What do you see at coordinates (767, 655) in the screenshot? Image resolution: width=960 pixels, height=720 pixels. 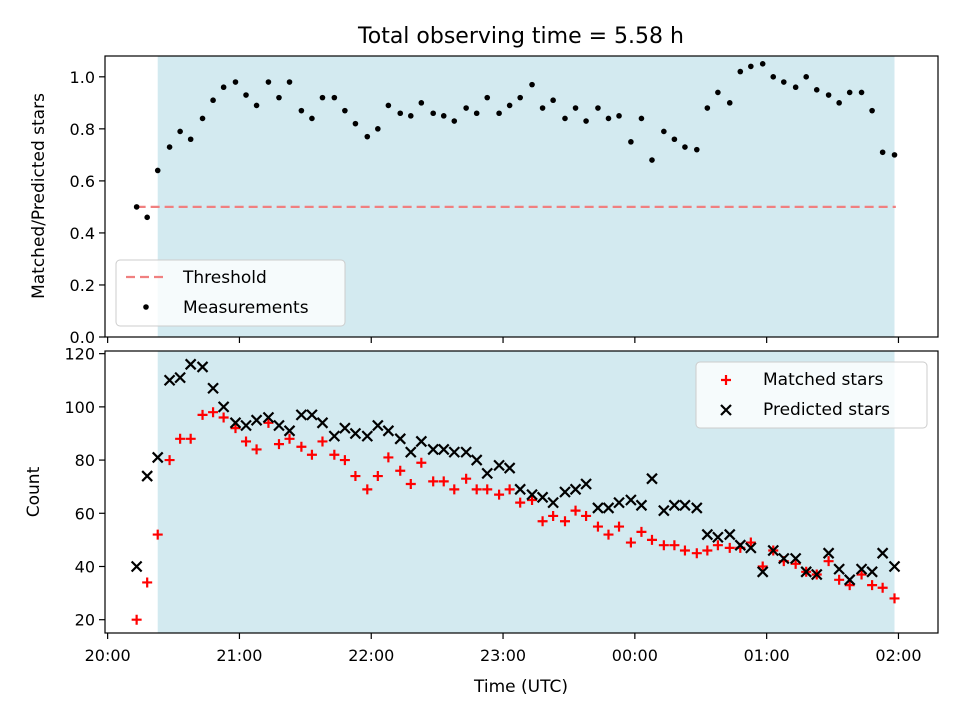 I see `x-tick-label: 01:00` at bounding box center [767, 655].